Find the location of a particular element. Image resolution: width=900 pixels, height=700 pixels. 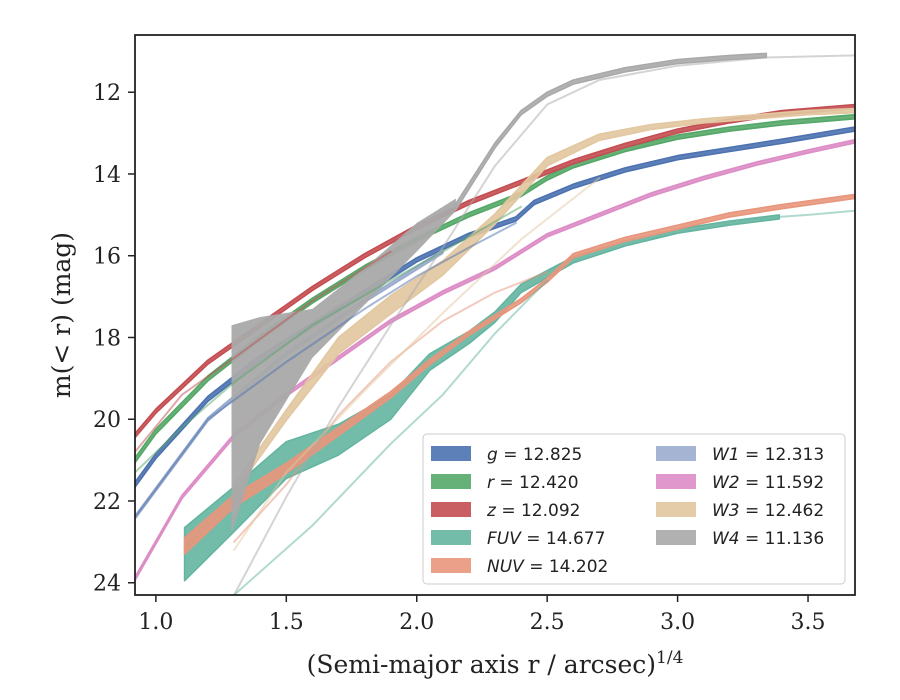

legend-box is located at coordinates (634, 509).